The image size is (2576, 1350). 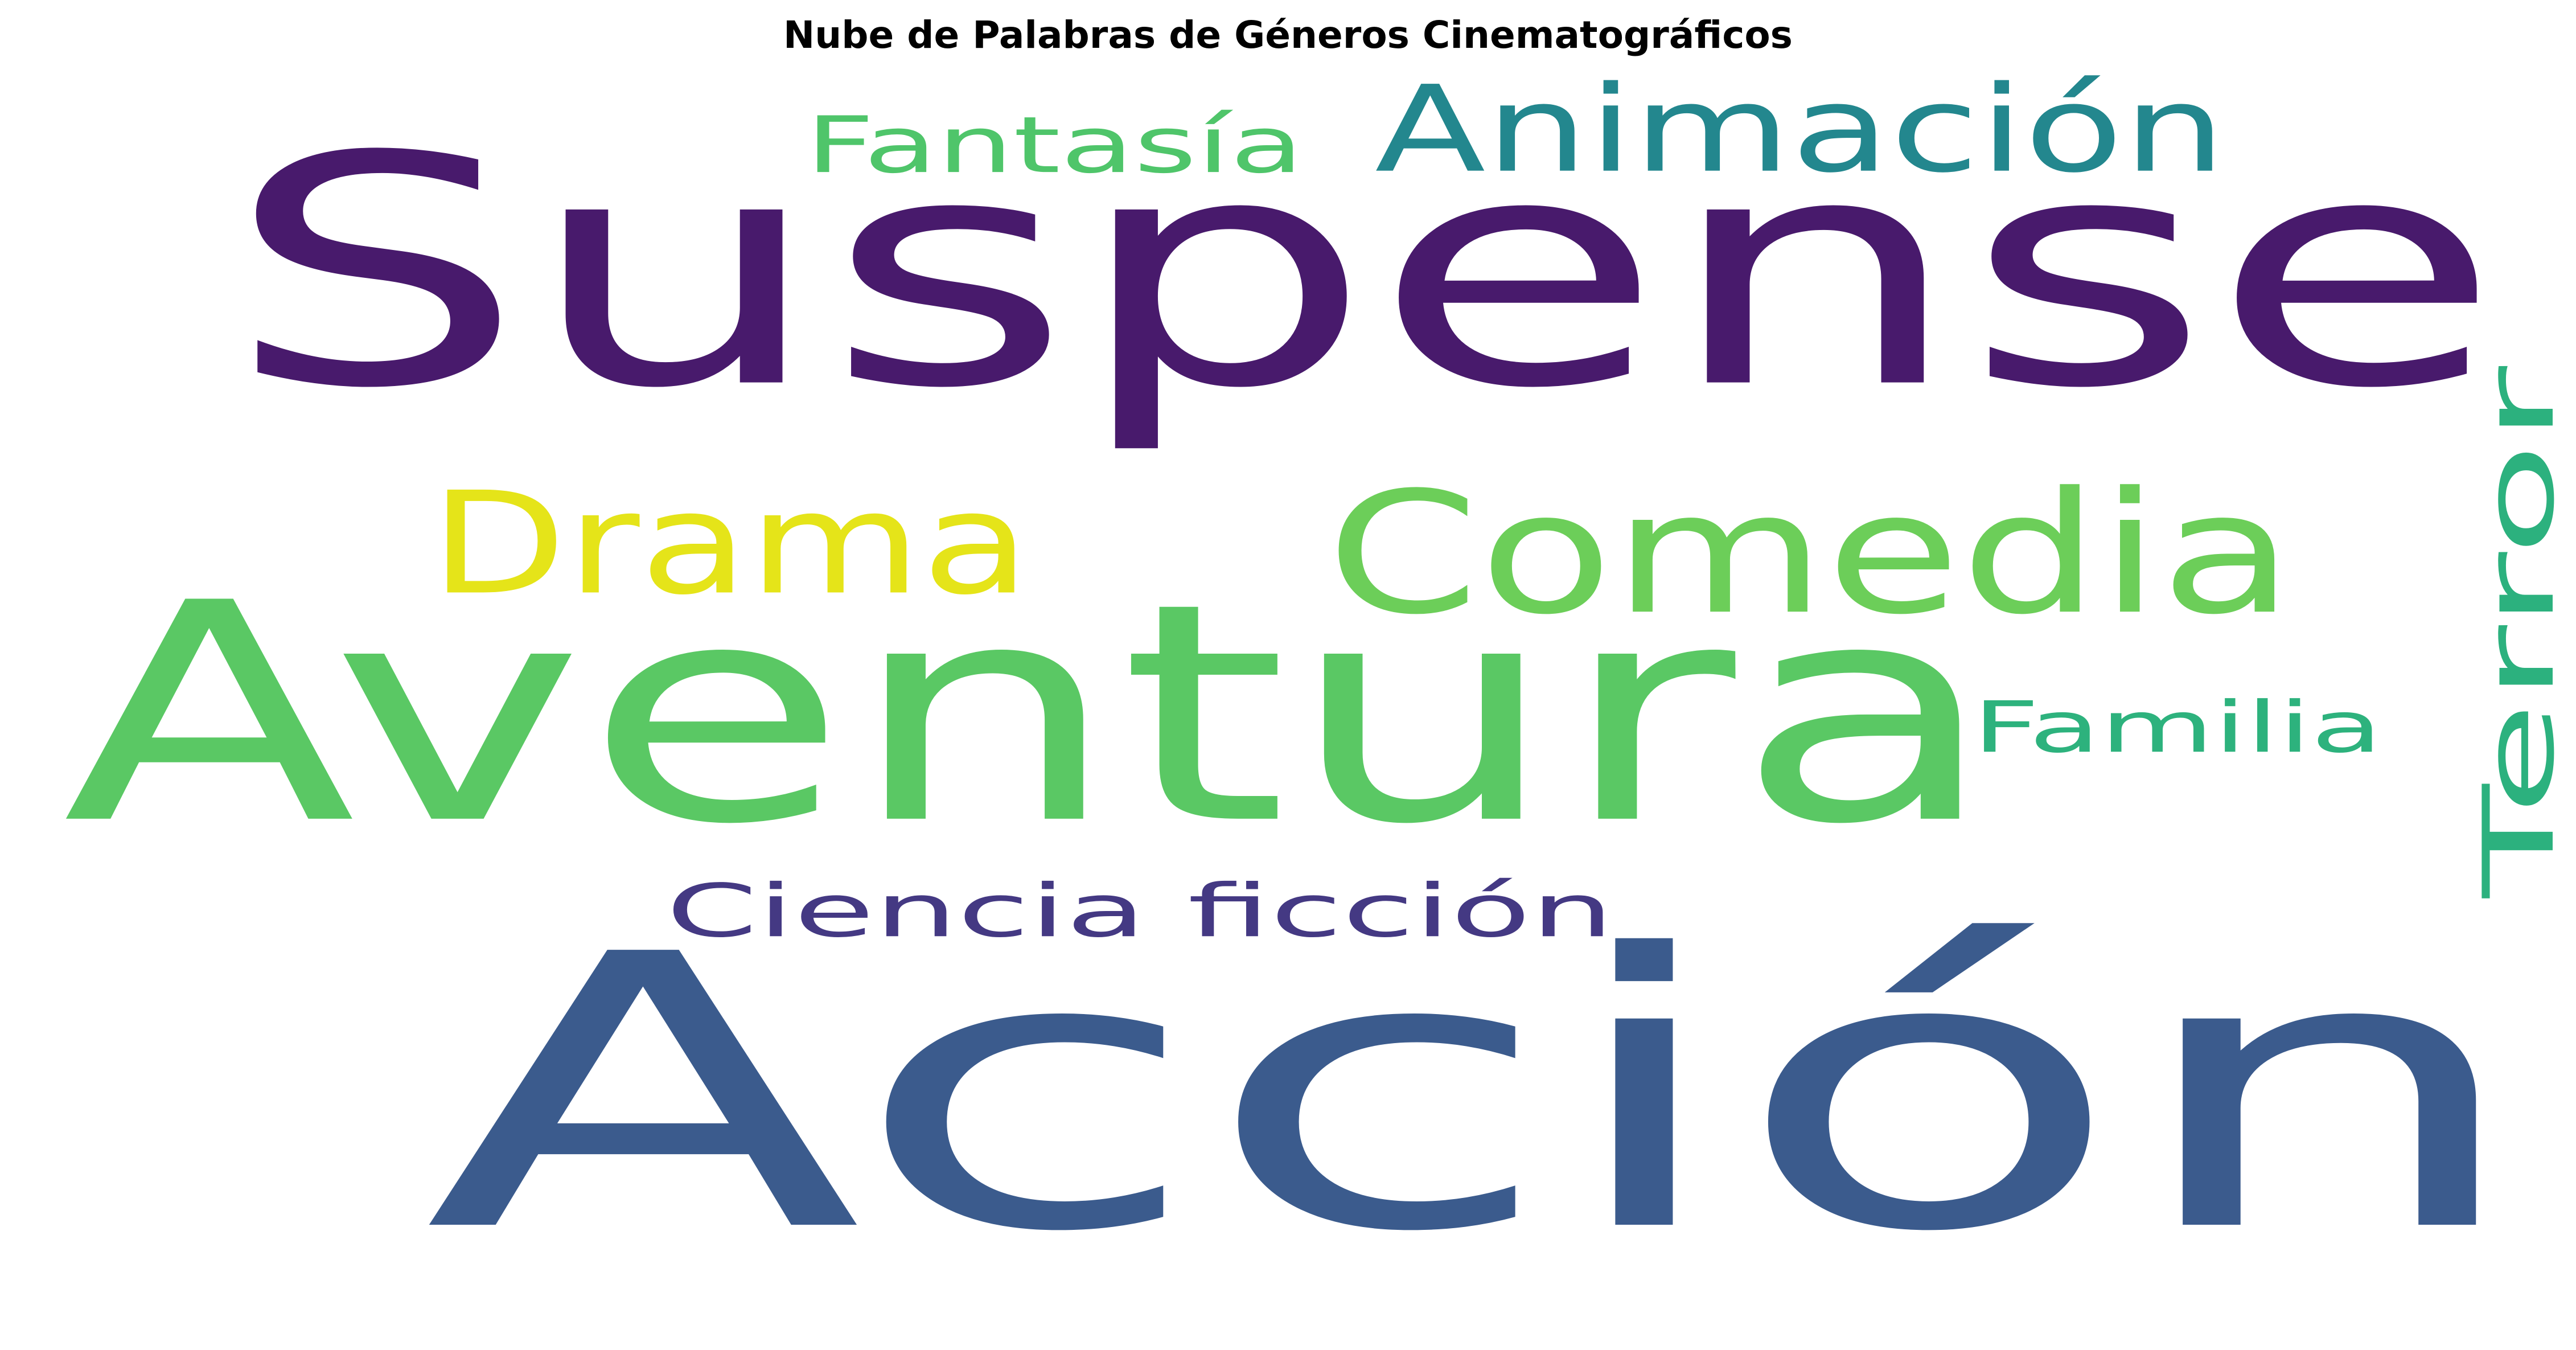 I want to click on word-familia: Familia, so click(x=2177, y=727).